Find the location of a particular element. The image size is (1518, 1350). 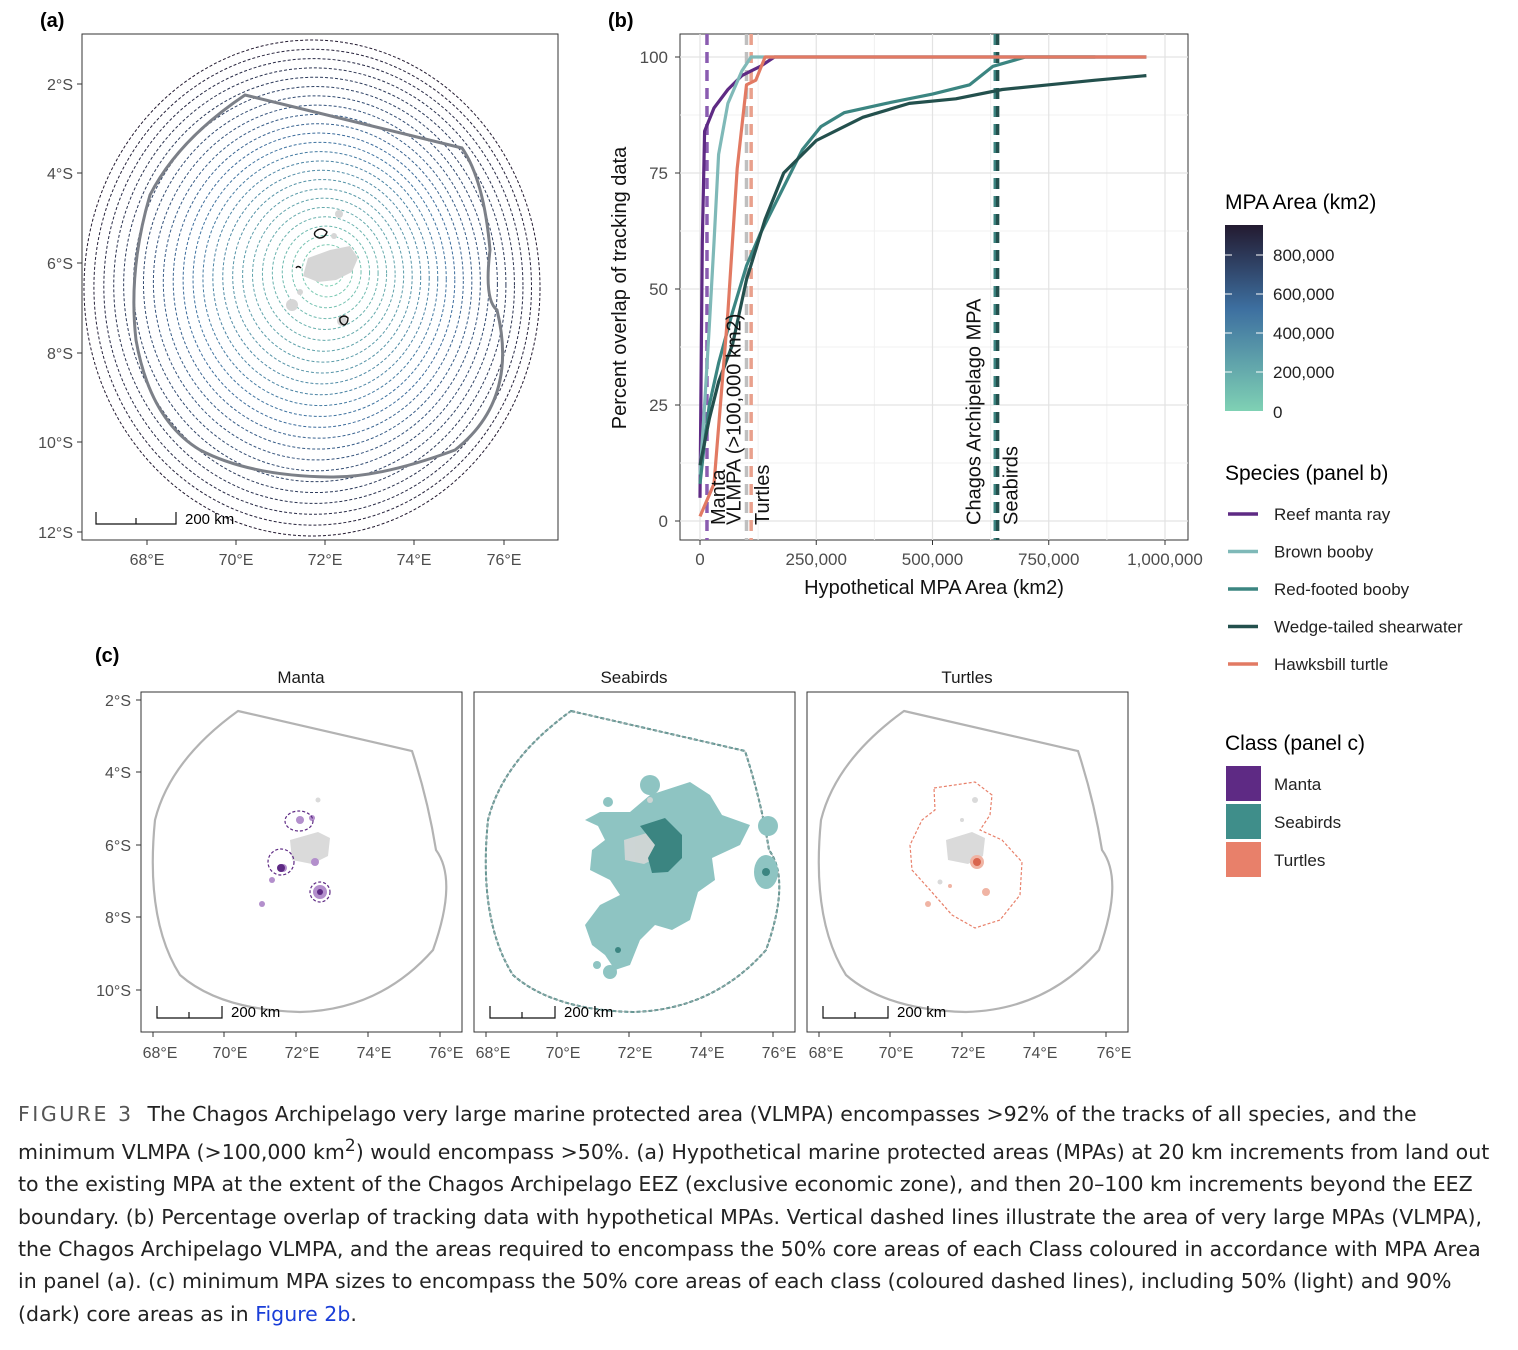

svg-text: 12°S is located at coordinates (55, 533).